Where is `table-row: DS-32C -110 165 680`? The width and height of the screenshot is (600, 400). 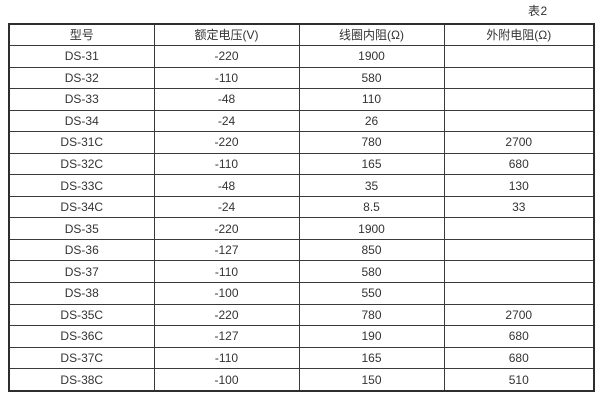 table-row: DS-32C -110 165 680 is located at coordinates (301, 164).